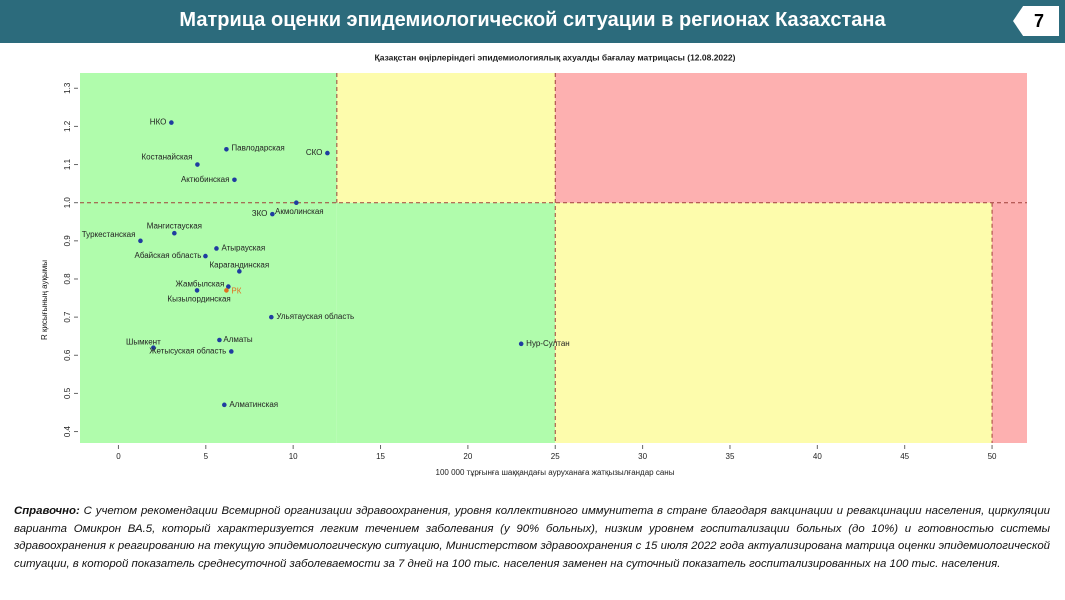 This screenshot has height=600, width=1065. Describe the element at coordinates (67, 393) in the screenshot. I see `y-tick-label: 0.5` at that location.